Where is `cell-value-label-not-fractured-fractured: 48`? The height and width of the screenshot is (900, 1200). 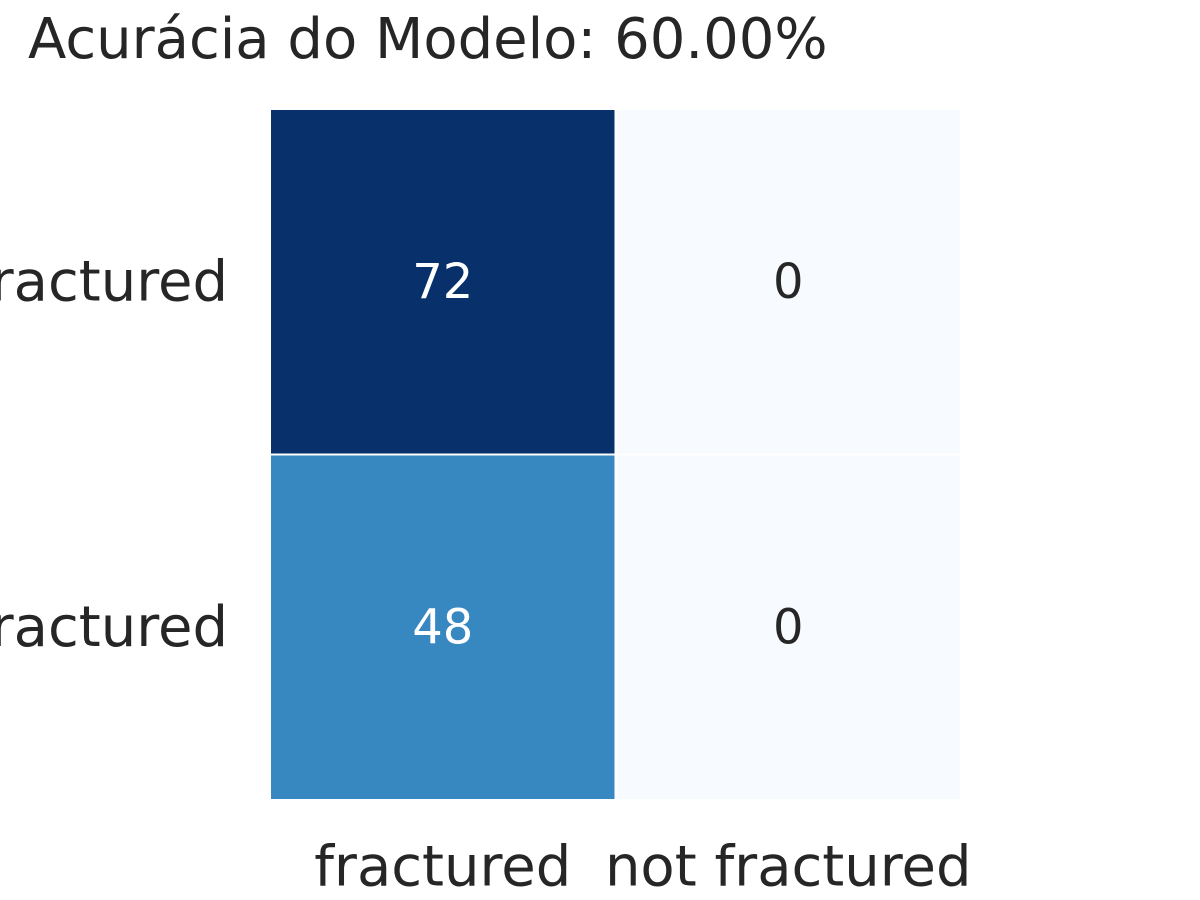 cell-value-label-not-fractured-fractured: 48 is located at coordinates (442, 627).